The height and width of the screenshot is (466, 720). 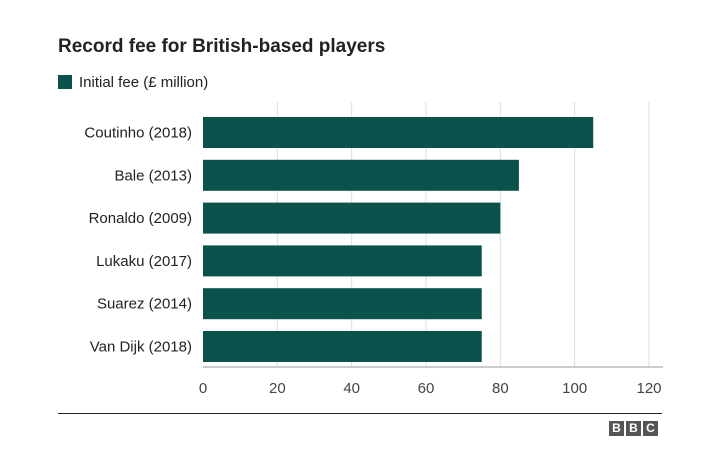 I want to click on category-label: Bale (2013), so click(x=153, y=175).